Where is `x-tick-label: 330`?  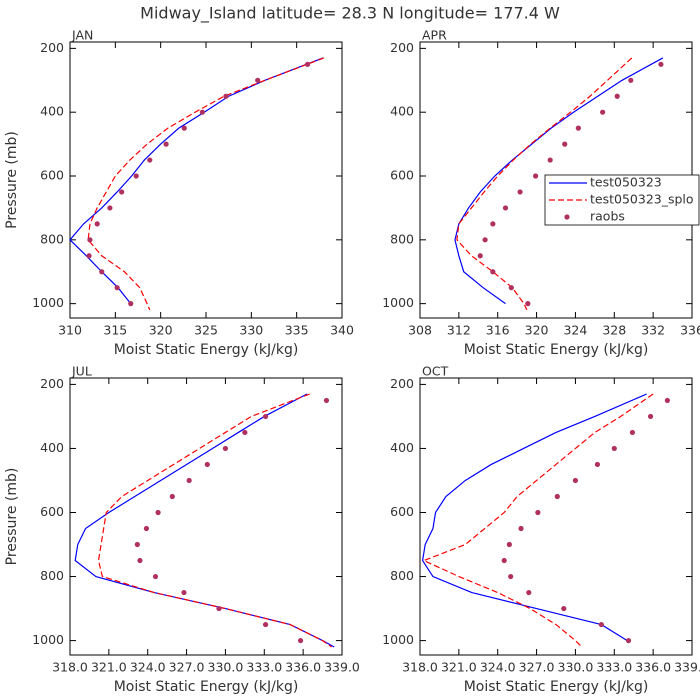
x-tick-label: 330 is located at coordinates (251, 330).